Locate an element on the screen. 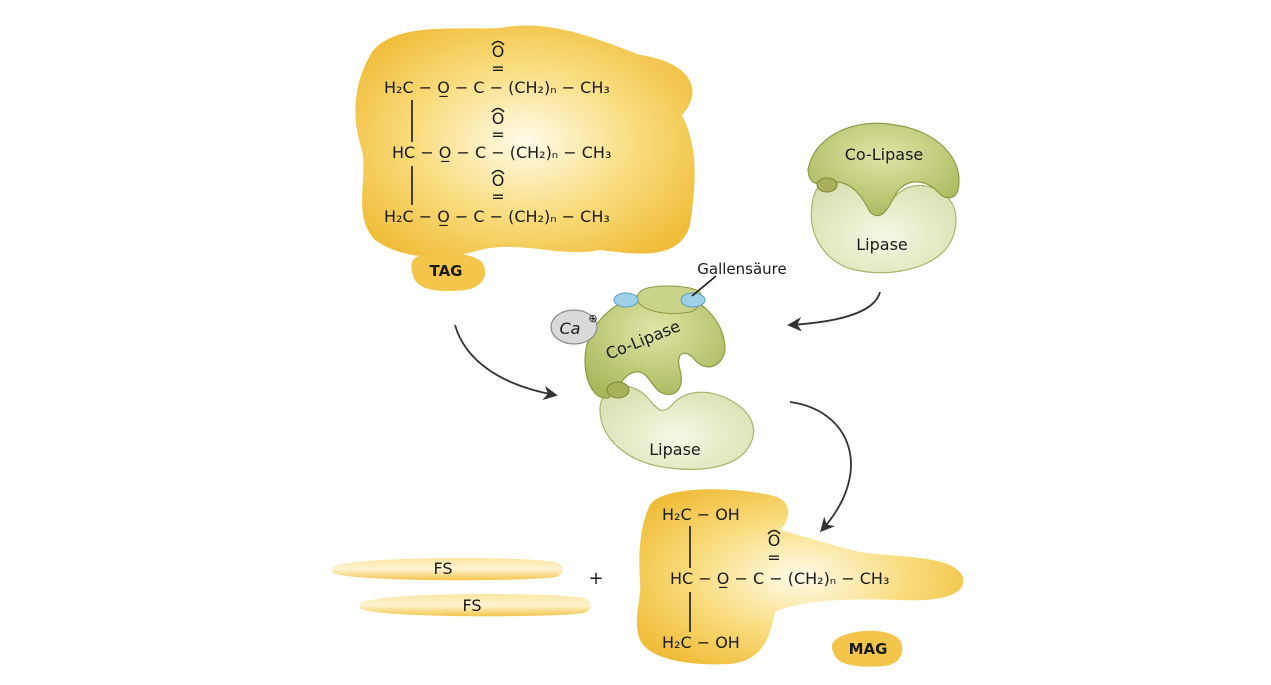 The height and width of the screenshot is (685, 1271). tag-double-bond-2: = is located at coordinates (497, 134).